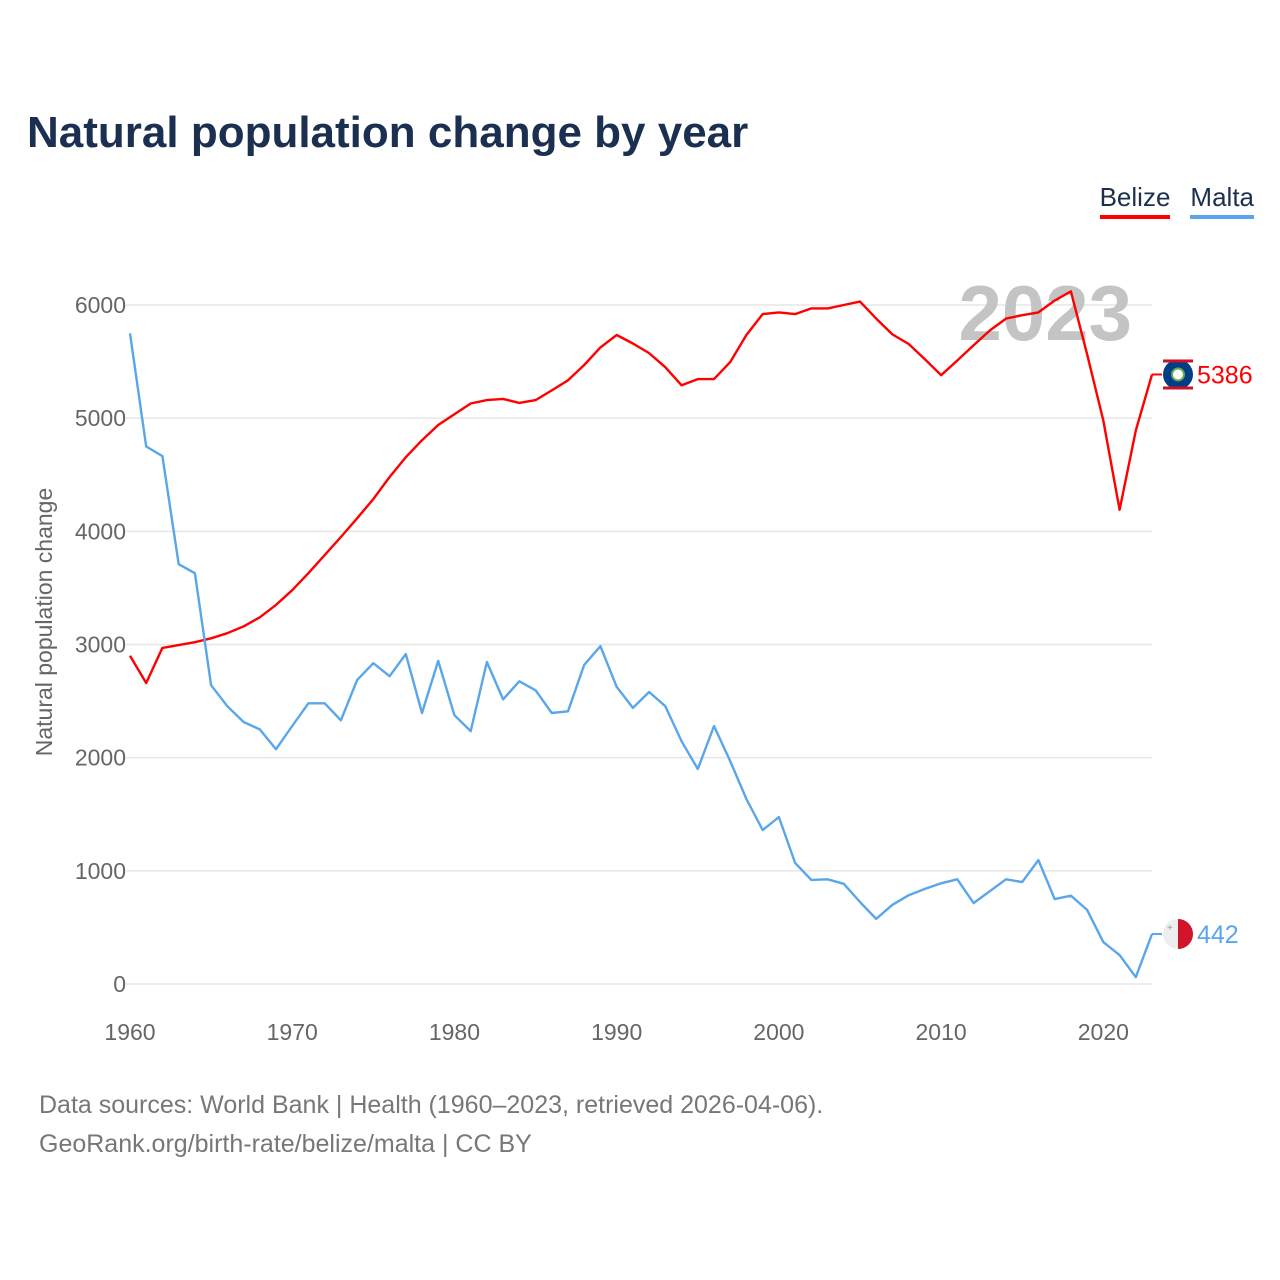 This screenshot has height=1280, width=1280. What do you see at coordinates (1103, 1032) in the screenshot?
I see `x-tick-label: 2020` at bounding box center [1103, 1032].